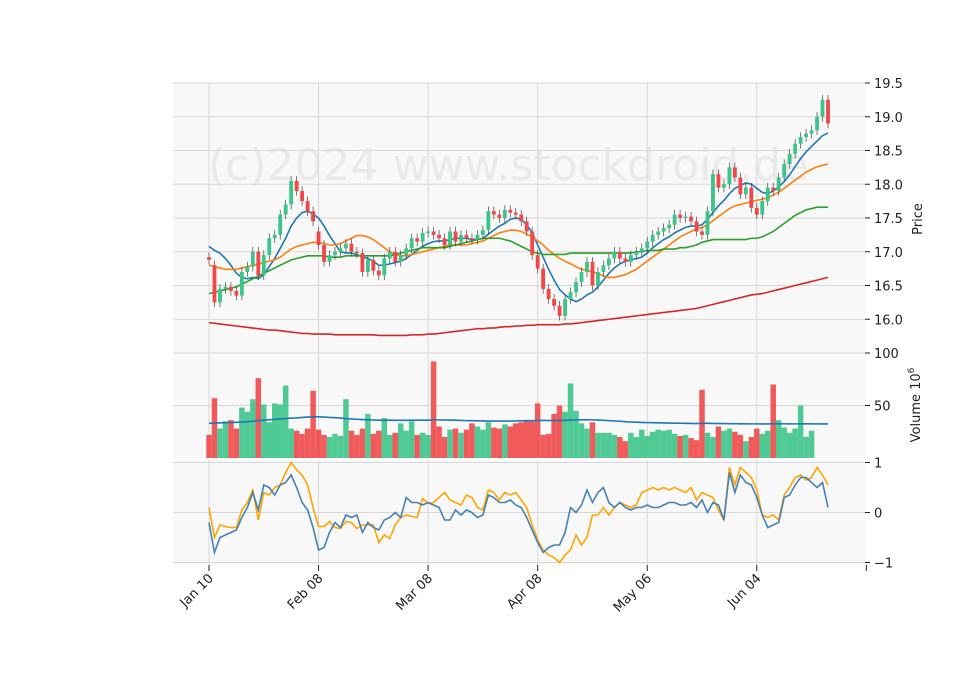 This screenshot has height=690, width=960. I want to click on oscillator-grid, so click(519, 512).